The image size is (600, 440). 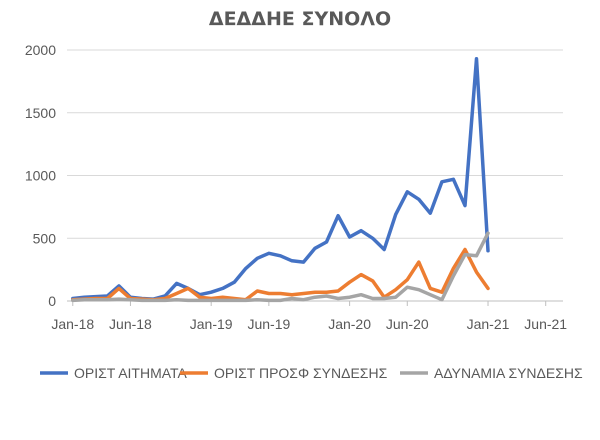 I want to click on legend-label: ΟΡΙΣΤ ΑΙΤΗΜΑΤΑ, so click(x=131, y=373).